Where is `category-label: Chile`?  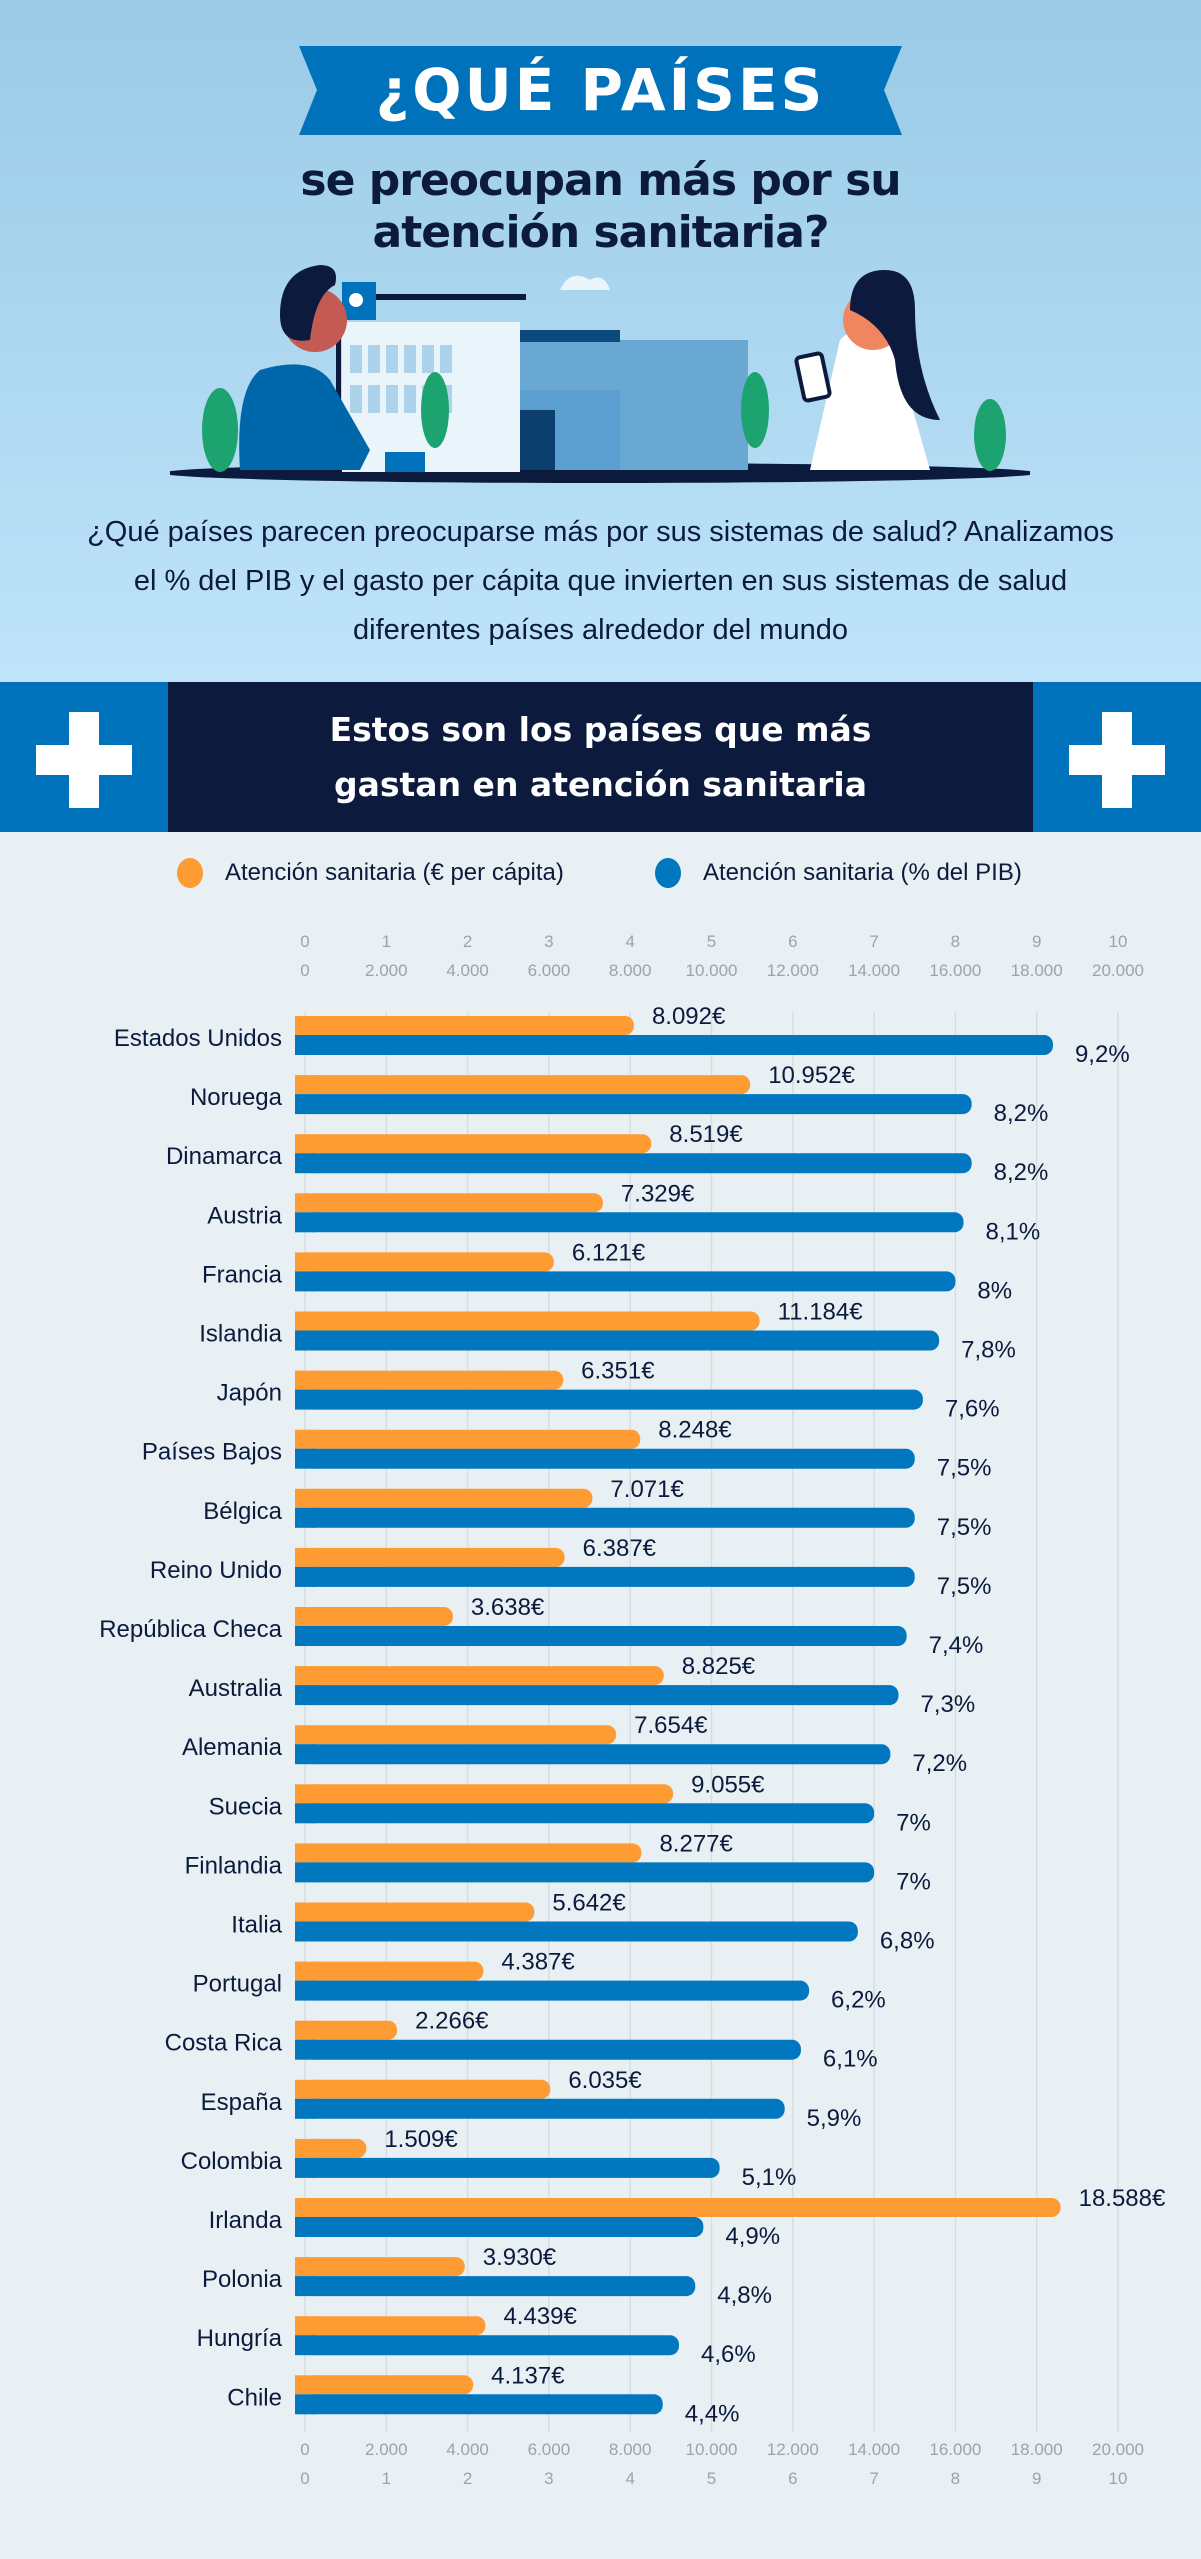 category-label: Chile is located at coordinates (254, 2397).